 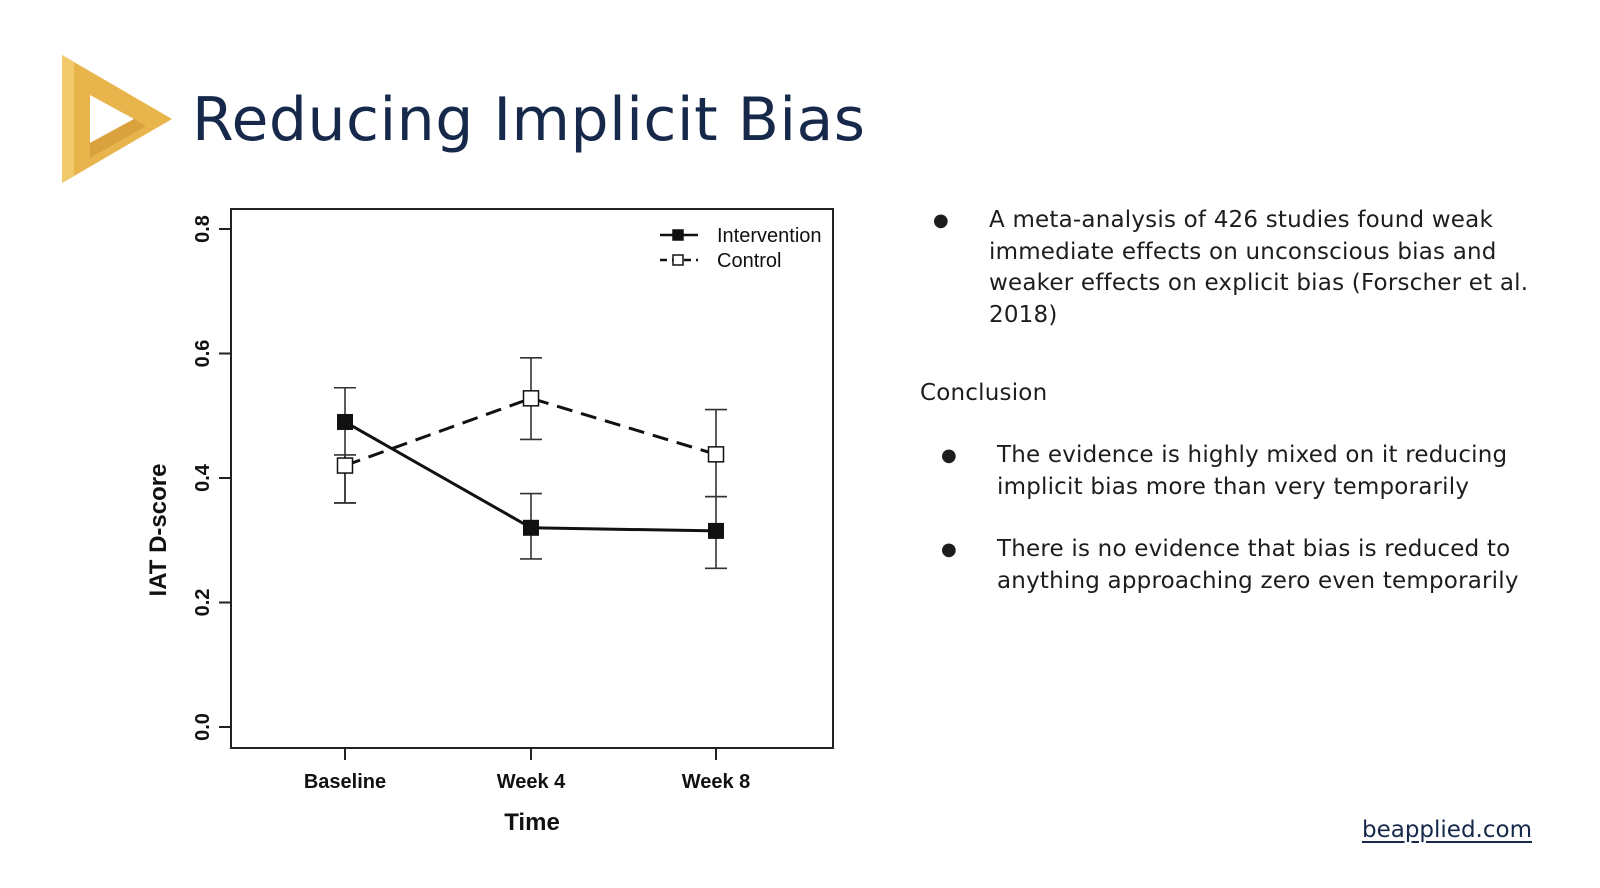 I want to click on legend-label: Control, so click(x=749, y=261).